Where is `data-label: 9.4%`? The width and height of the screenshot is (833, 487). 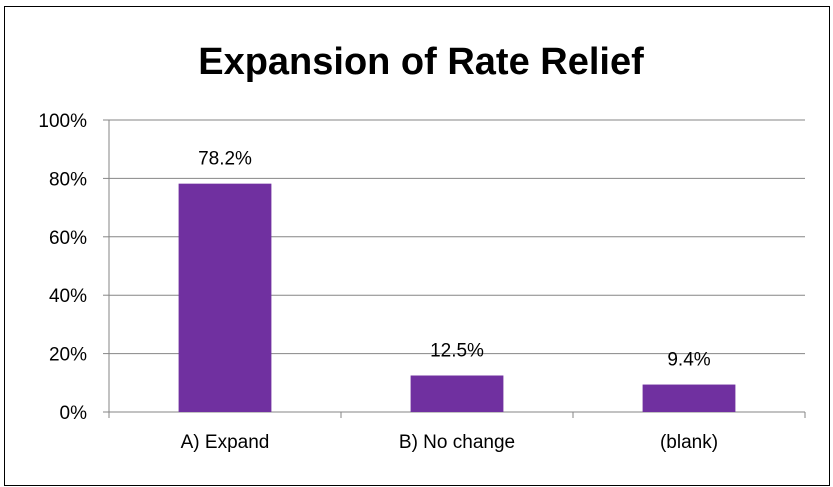
data-label: 9.4% is located at coordinates (688, 360).